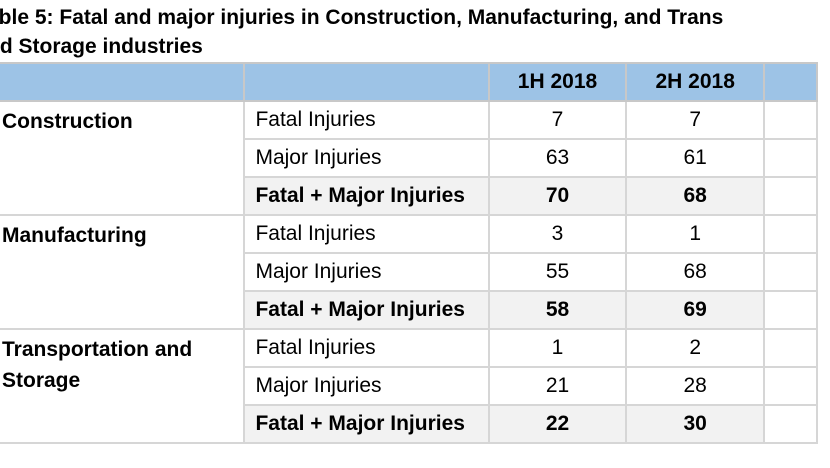 Image resolution: width=830 pixels, height=468 pixels. Describe the element at coordinates (695, 158) in the screenshot. I see `value-2h-cell: 61` at that location.